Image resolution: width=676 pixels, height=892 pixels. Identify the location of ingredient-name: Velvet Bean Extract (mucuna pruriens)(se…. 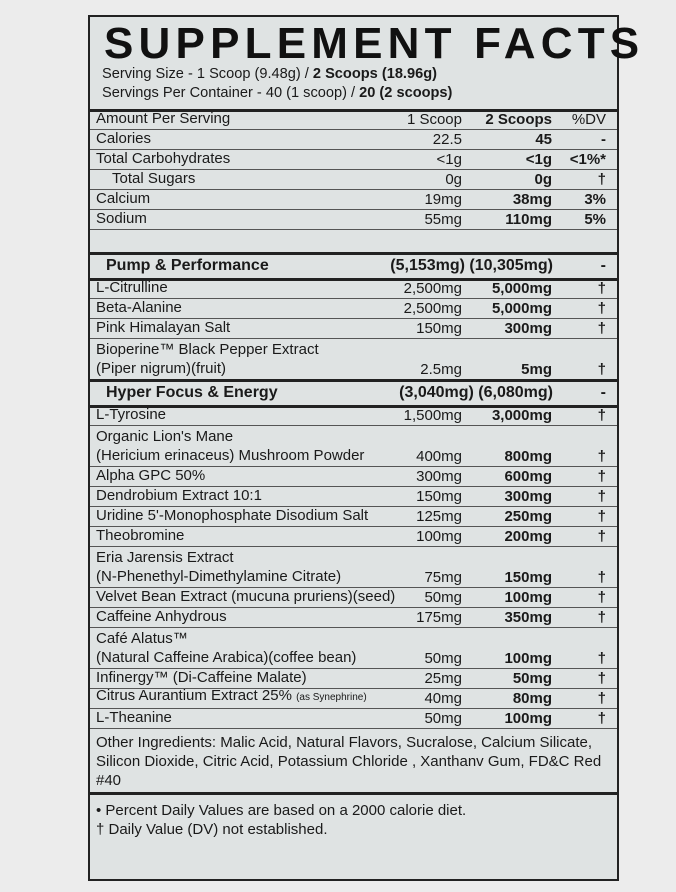
(245, 596).